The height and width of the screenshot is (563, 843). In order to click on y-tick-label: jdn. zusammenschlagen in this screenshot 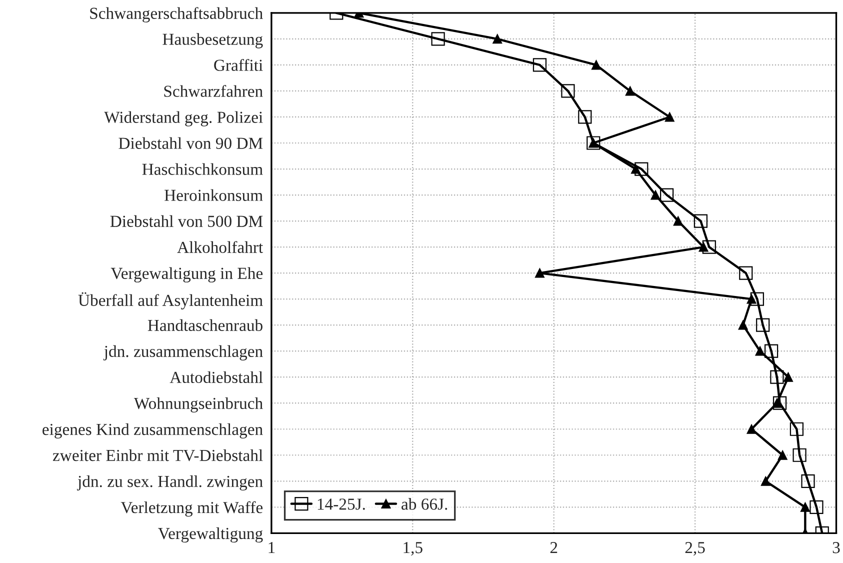, I will do `click(183, 352)`.